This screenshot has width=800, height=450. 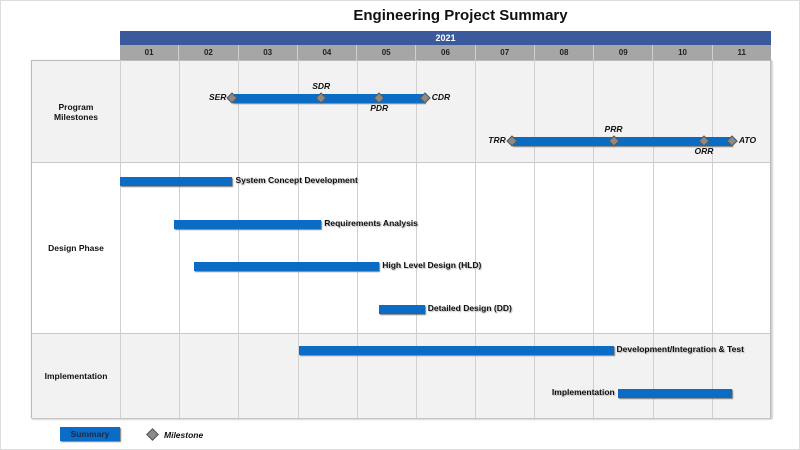 I want to click on task-label: Detailed Design (DD), so click(x=469, y=308).